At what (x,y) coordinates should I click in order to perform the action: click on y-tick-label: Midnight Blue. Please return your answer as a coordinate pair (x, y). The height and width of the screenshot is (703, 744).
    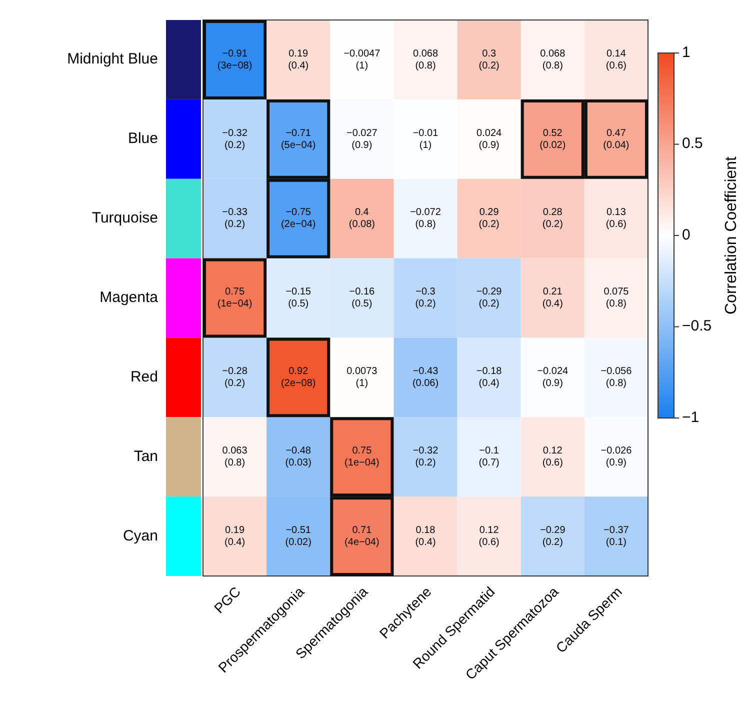
    Looking at the image, I should click on (112, 59).